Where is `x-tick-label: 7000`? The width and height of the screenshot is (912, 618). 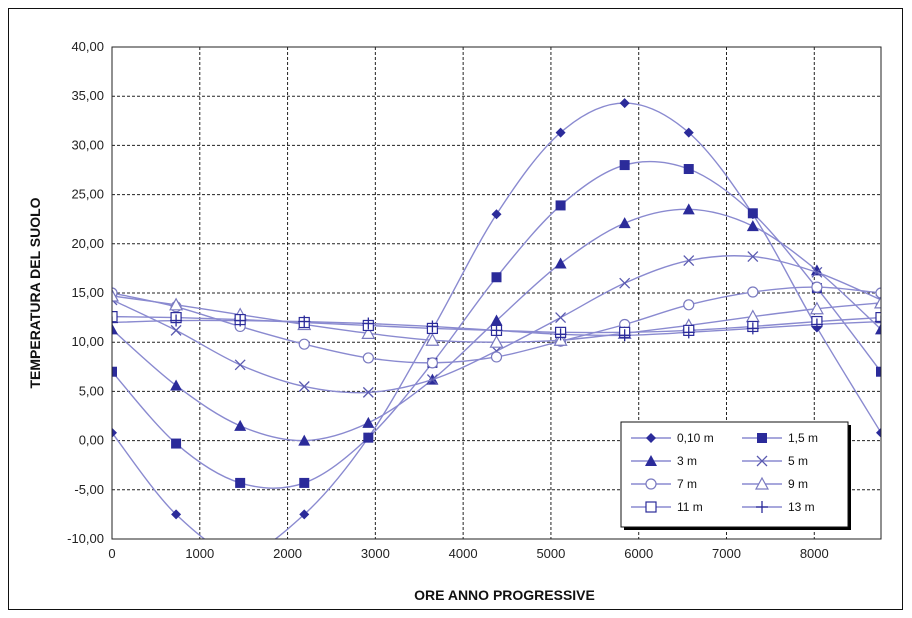 x-tick-label: 7000 is located at coordinates (726, 553).